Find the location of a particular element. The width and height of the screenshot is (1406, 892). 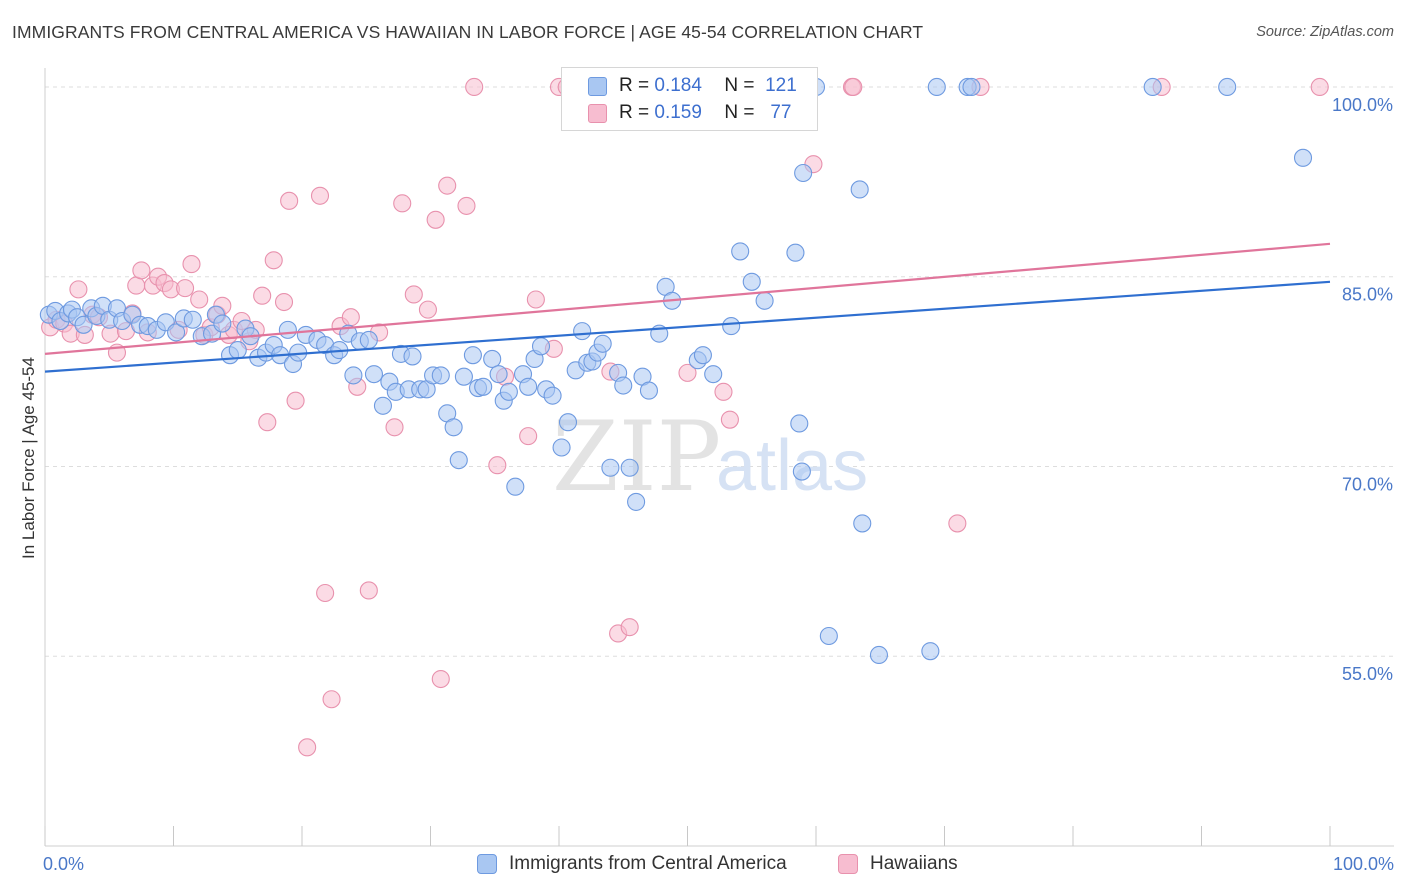

y-tick-label: 100.0% is located at coordinates (1362, 105).